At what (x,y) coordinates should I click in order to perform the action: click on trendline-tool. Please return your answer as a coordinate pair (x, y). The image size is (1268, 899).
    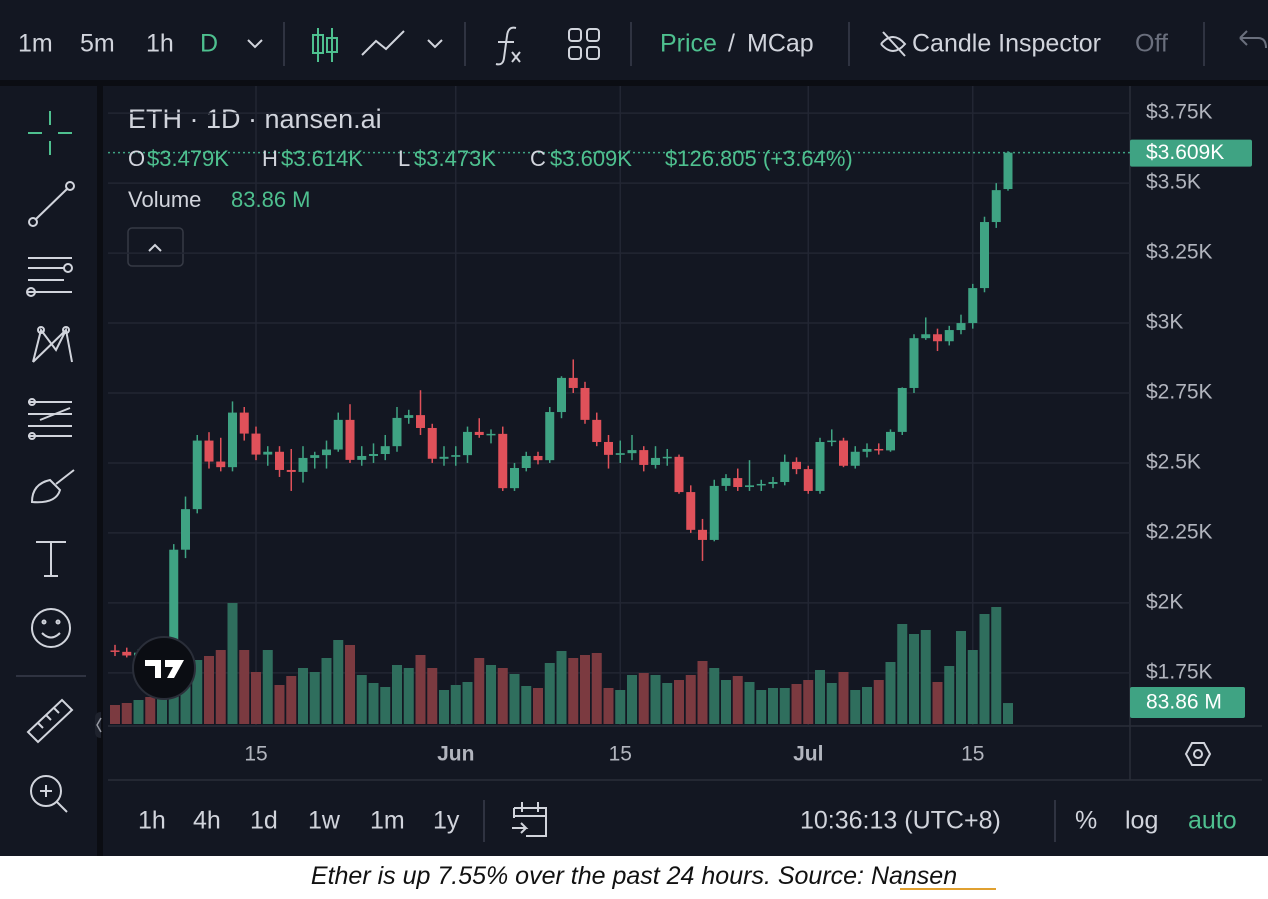
    Looking at the image, I should click on (51, 204).